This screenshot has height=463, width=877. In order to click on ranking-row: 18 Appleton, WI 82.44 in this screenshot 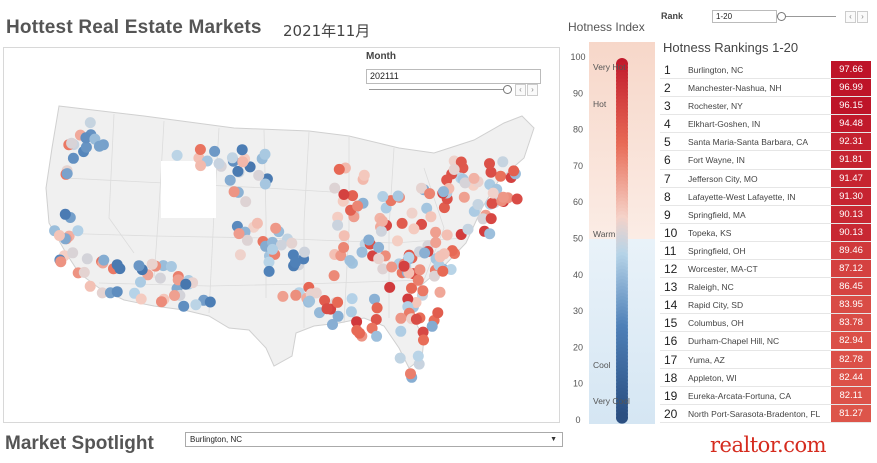, I will do `click(765, 377)`.